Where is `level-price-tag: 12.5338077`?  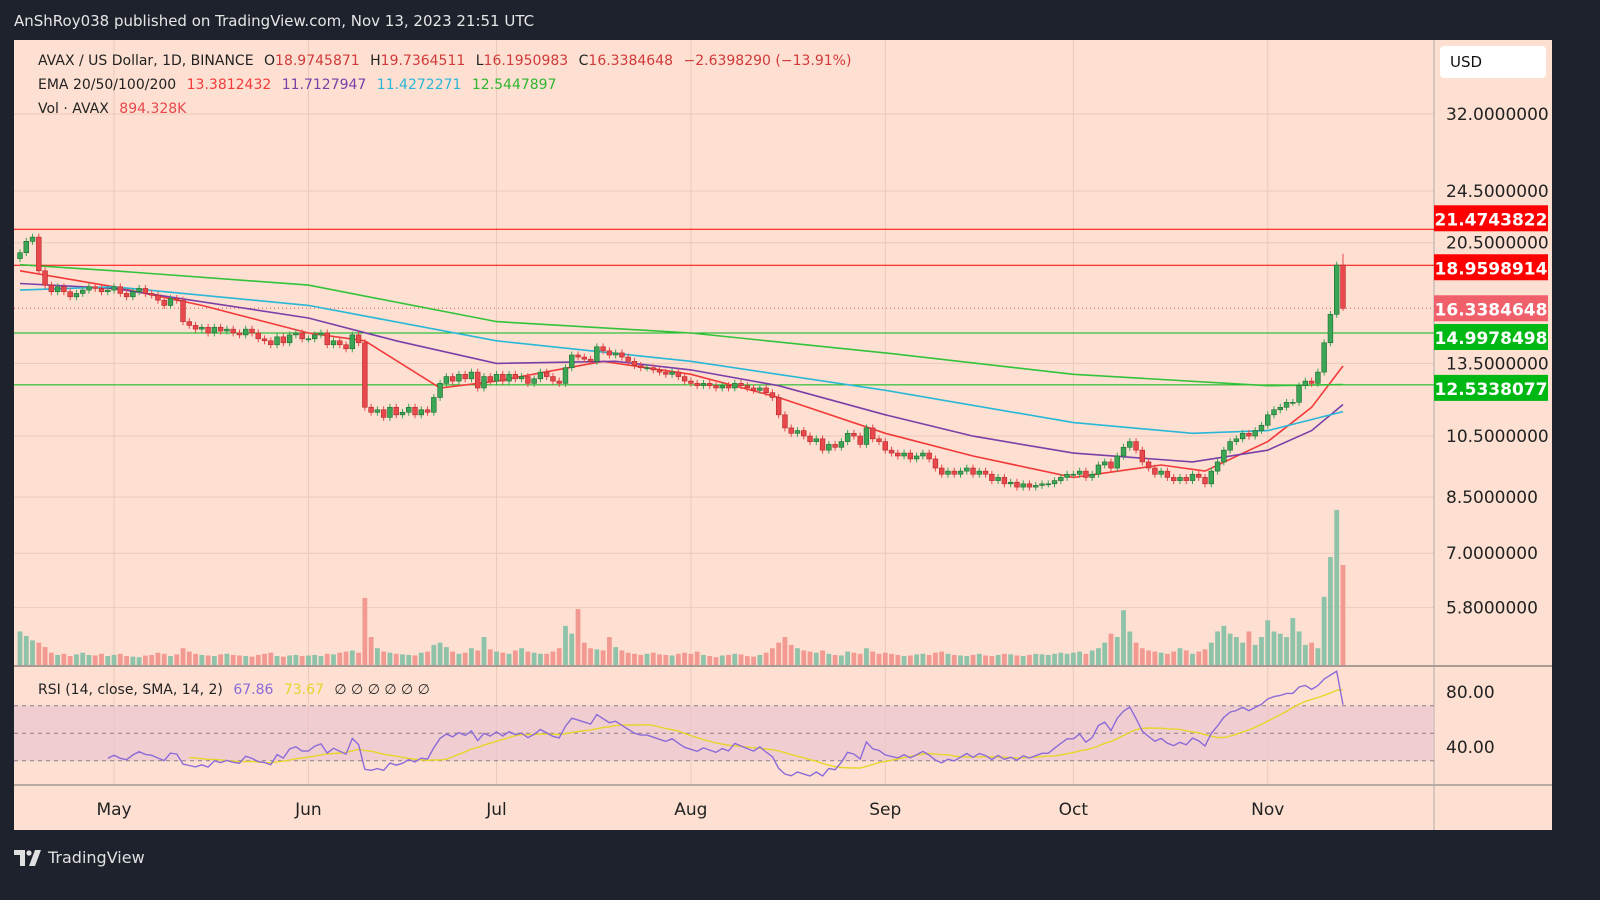 level-price-tag: 12.5338077 is located at coordinates (1491, 390).